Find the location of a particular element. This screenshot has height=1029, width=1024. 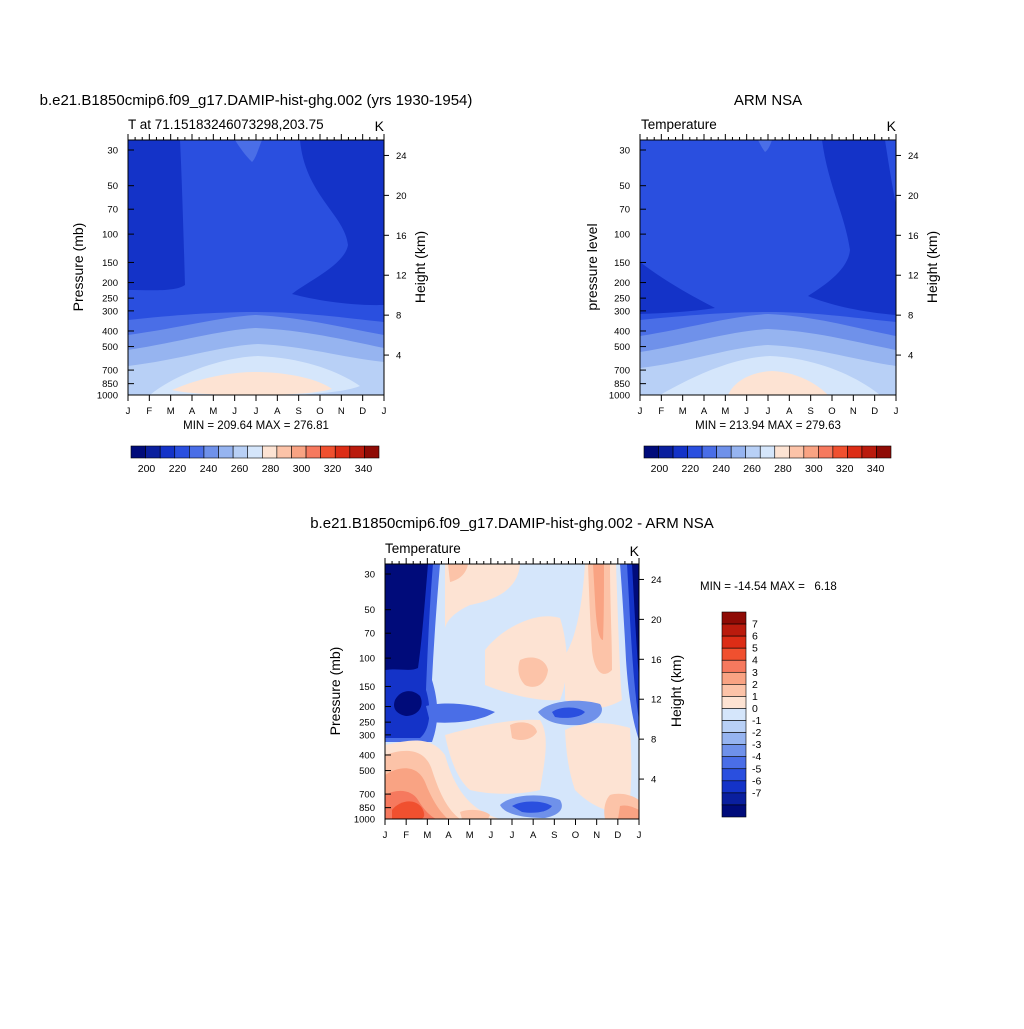

panel-obs-ytick-label: 500 is located at coordinates (622, 347).